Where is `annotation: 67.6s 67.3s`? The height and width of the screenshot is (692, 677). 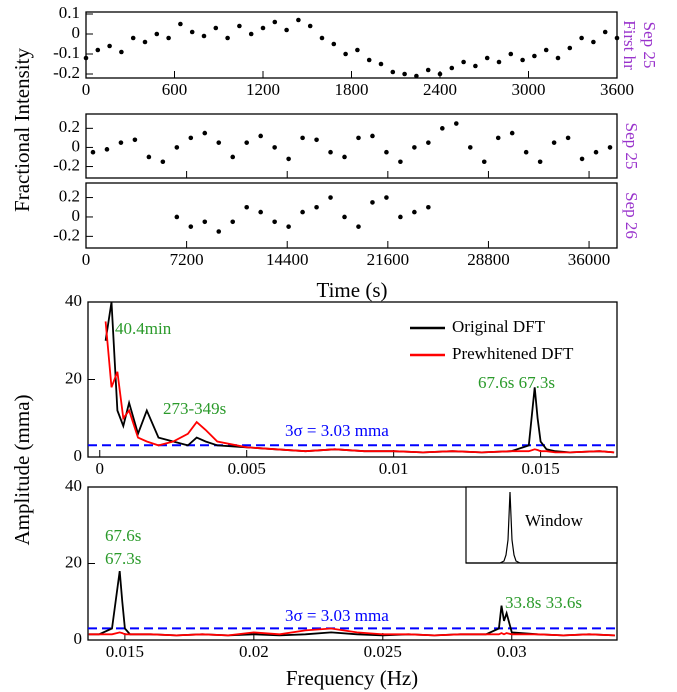
annotation: 67.6s 67.3s is located at coordinates (516, 382).